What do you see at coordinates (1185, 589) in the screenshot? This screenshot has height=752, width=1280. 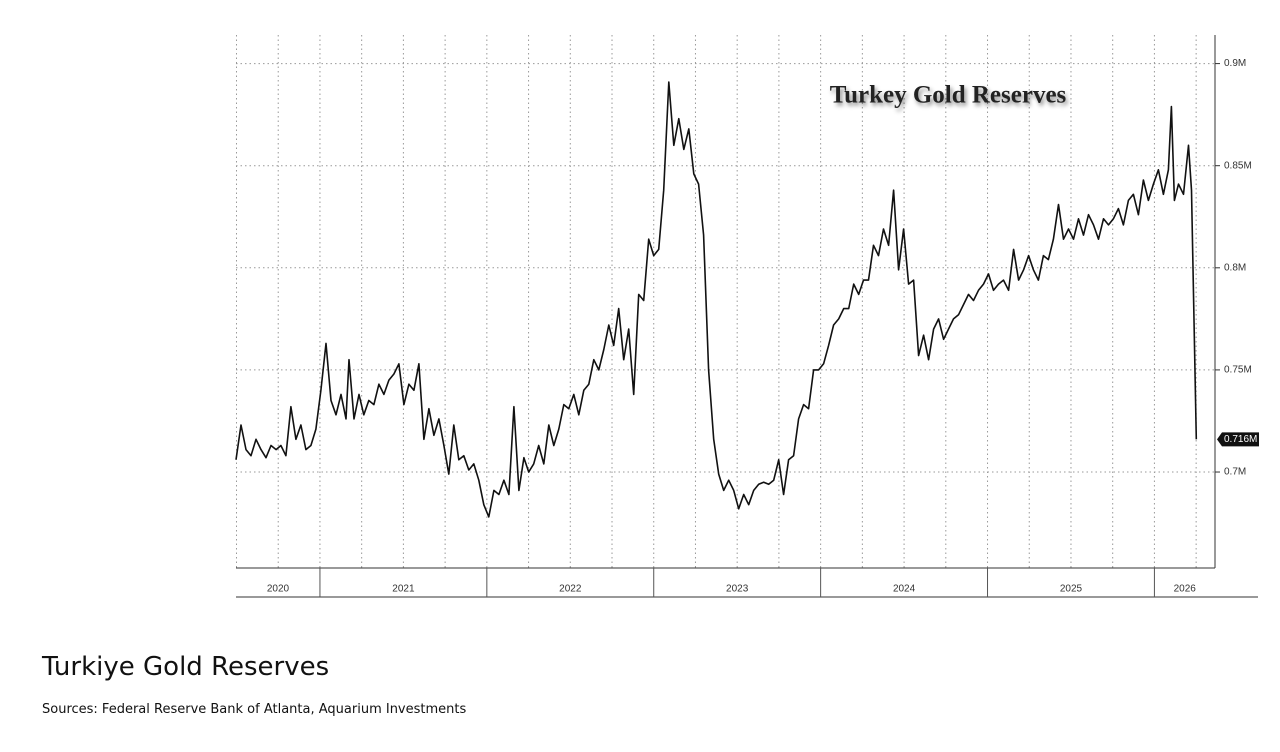 I see `x-tick-label: 2026` at bounding box center [1185, 589].